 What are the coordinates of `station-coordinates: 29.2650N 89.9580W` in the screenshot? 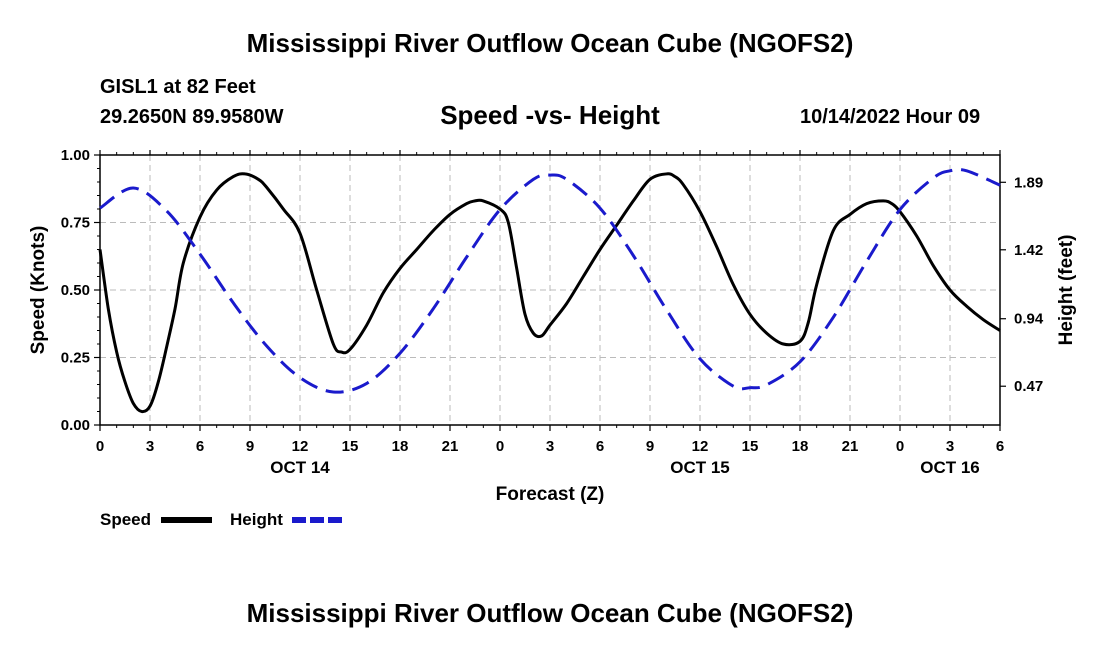 It's located at (192, 117).